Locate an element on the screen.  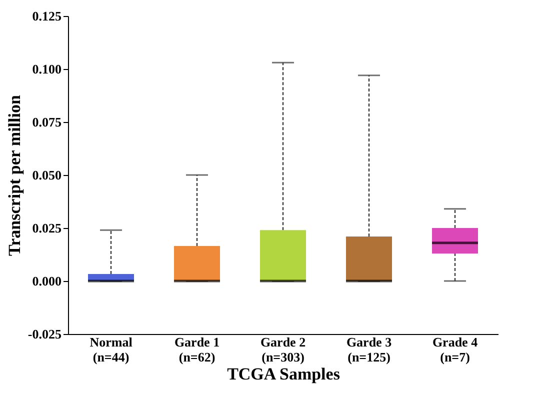
x-tick-label: Normal (n=44) is located at coordinates (111, 349).